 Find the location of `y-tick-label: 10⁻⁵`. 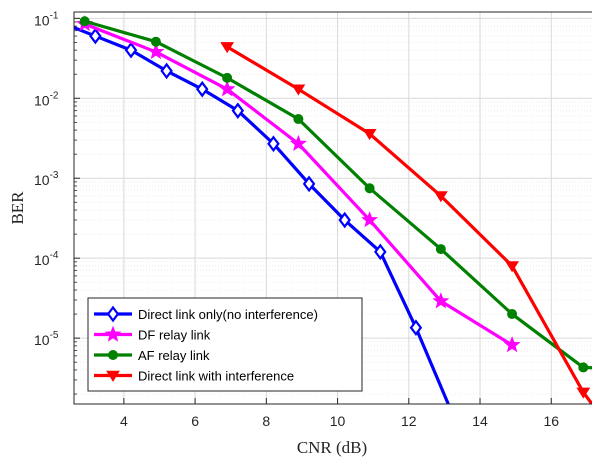

y-tick-label: 10⁻⁵ is located at coordinates (46, 339).